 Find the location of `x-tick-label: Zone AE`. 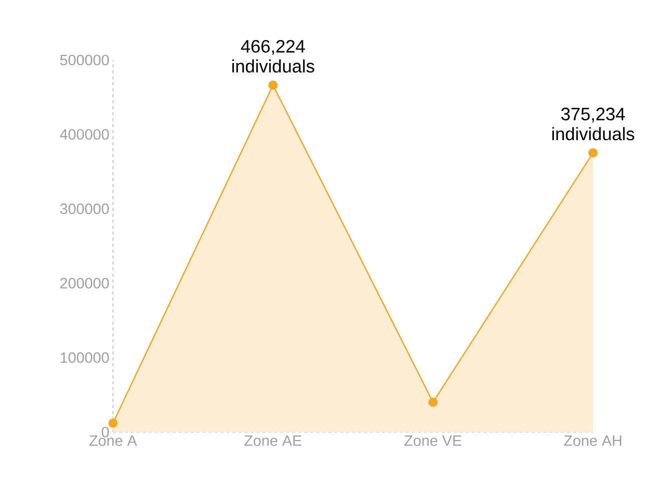

x-tick-label: Zone AE is located at coordinates (273, 441).